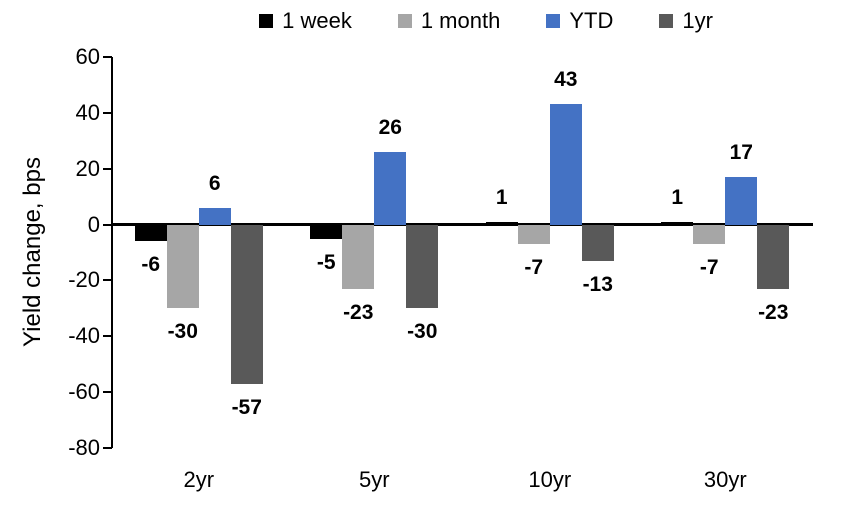 This screenshot has height=509, width=852. I want to click on bar-1-month-5yr, so click(358, 256).